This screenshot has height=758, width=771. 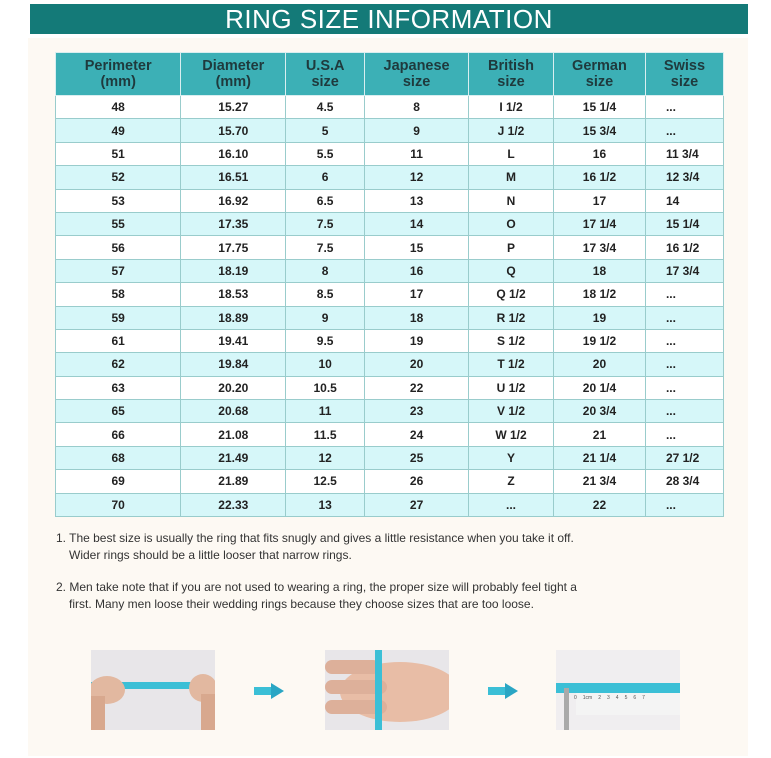 I want to click on table-cell: 18 1/2, so click(x=599, y=294).